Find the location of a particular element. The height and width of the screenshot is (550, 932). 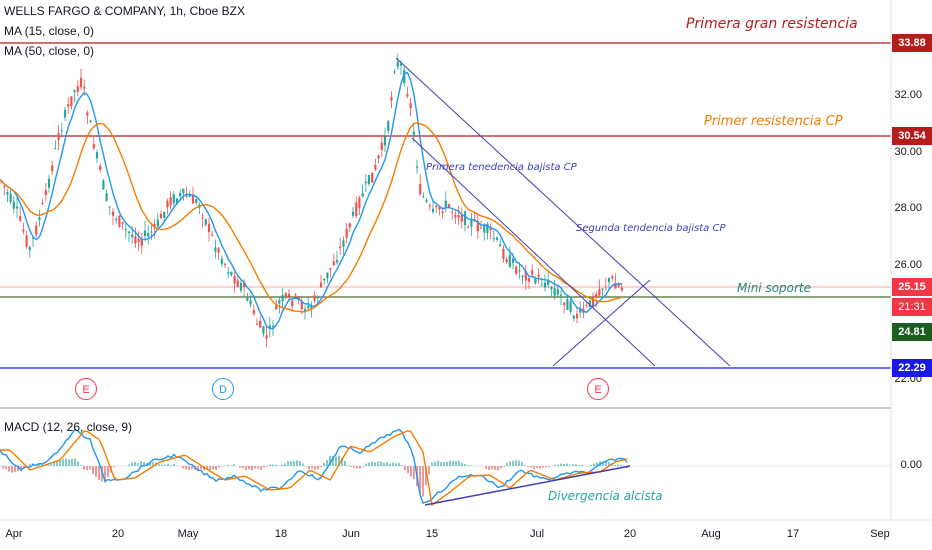

annotation-divergencia: Divergencia alcista is located at coordinates (605, 496).